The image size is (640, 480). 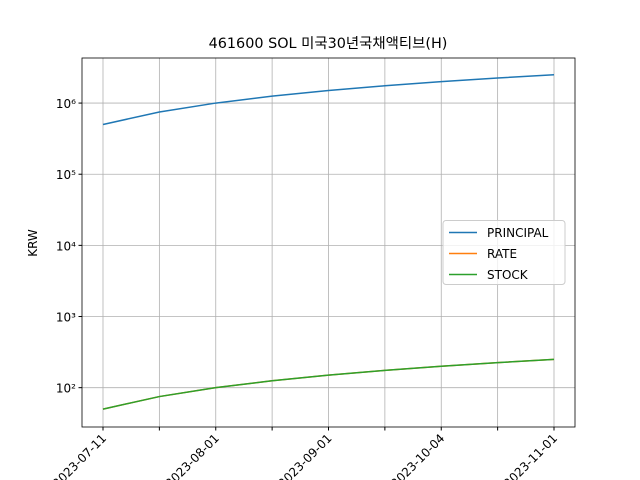 I want to click on y-tick-label: 10³, so click(x=66, y=318).